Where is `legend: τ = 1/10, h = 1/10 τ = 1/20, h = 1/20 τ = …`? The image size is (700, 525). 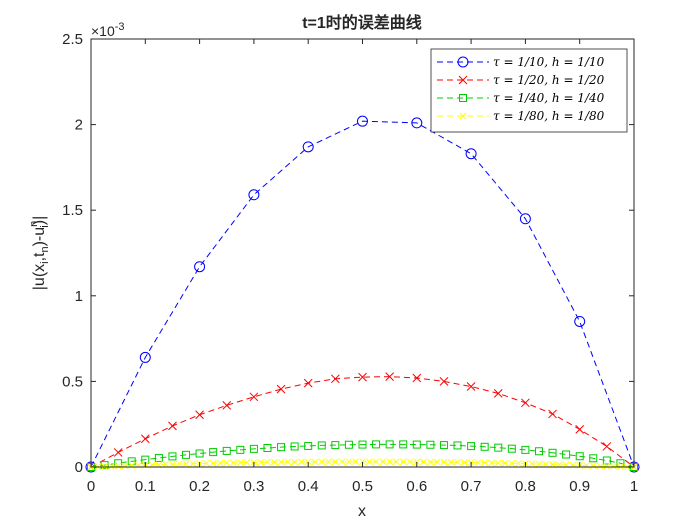
legend: τ = 1/10, h = 1/10 τ = 1/20, h = 1/20 τ = … is located at coordinates (529, 90).